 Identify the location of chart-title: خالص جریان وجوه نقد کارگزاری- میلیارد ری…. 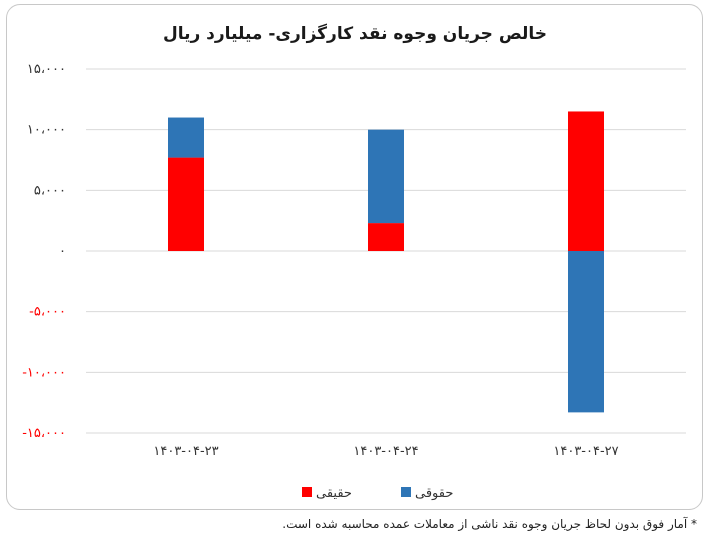
(355, 33).